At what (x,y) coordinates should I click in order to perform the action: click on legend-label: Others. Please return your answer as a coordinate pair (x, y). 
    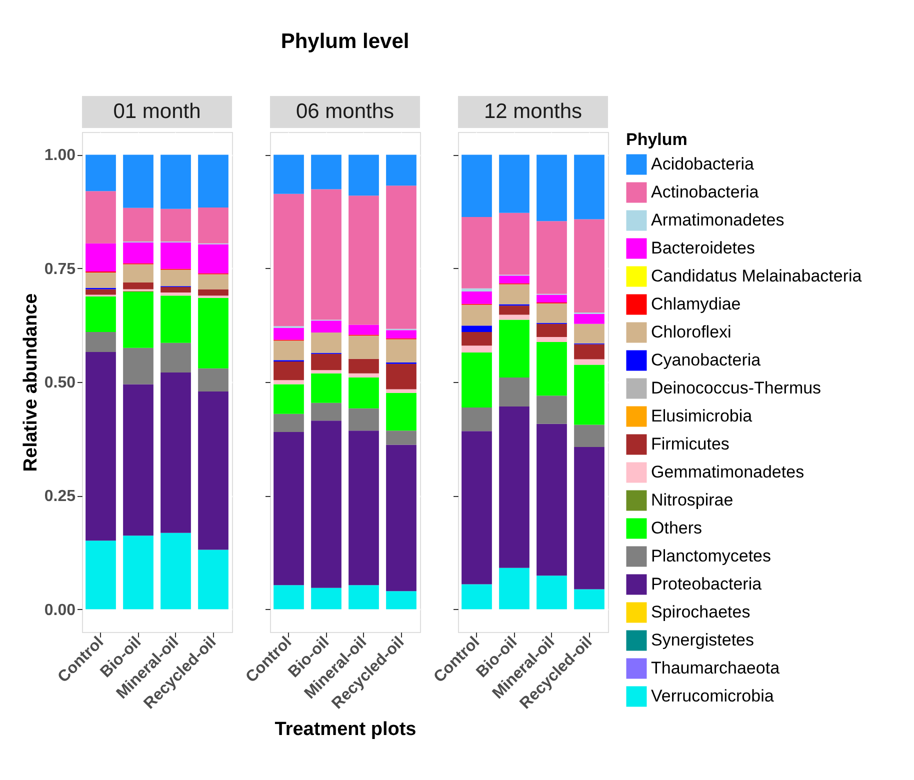
    Looking at the image, I should click on (676, 528).